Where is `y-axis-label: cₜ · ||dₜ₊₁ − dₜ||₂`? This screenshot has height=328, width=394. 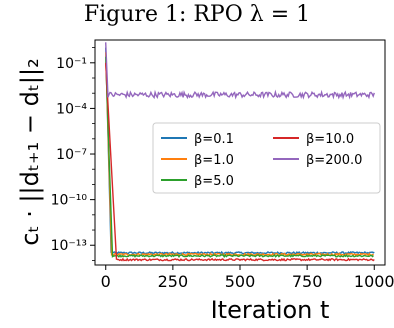
y-axis-label: cₜ · ||dₜ₊₁ − dₜ||₂ is located at coordinates (30, 151).